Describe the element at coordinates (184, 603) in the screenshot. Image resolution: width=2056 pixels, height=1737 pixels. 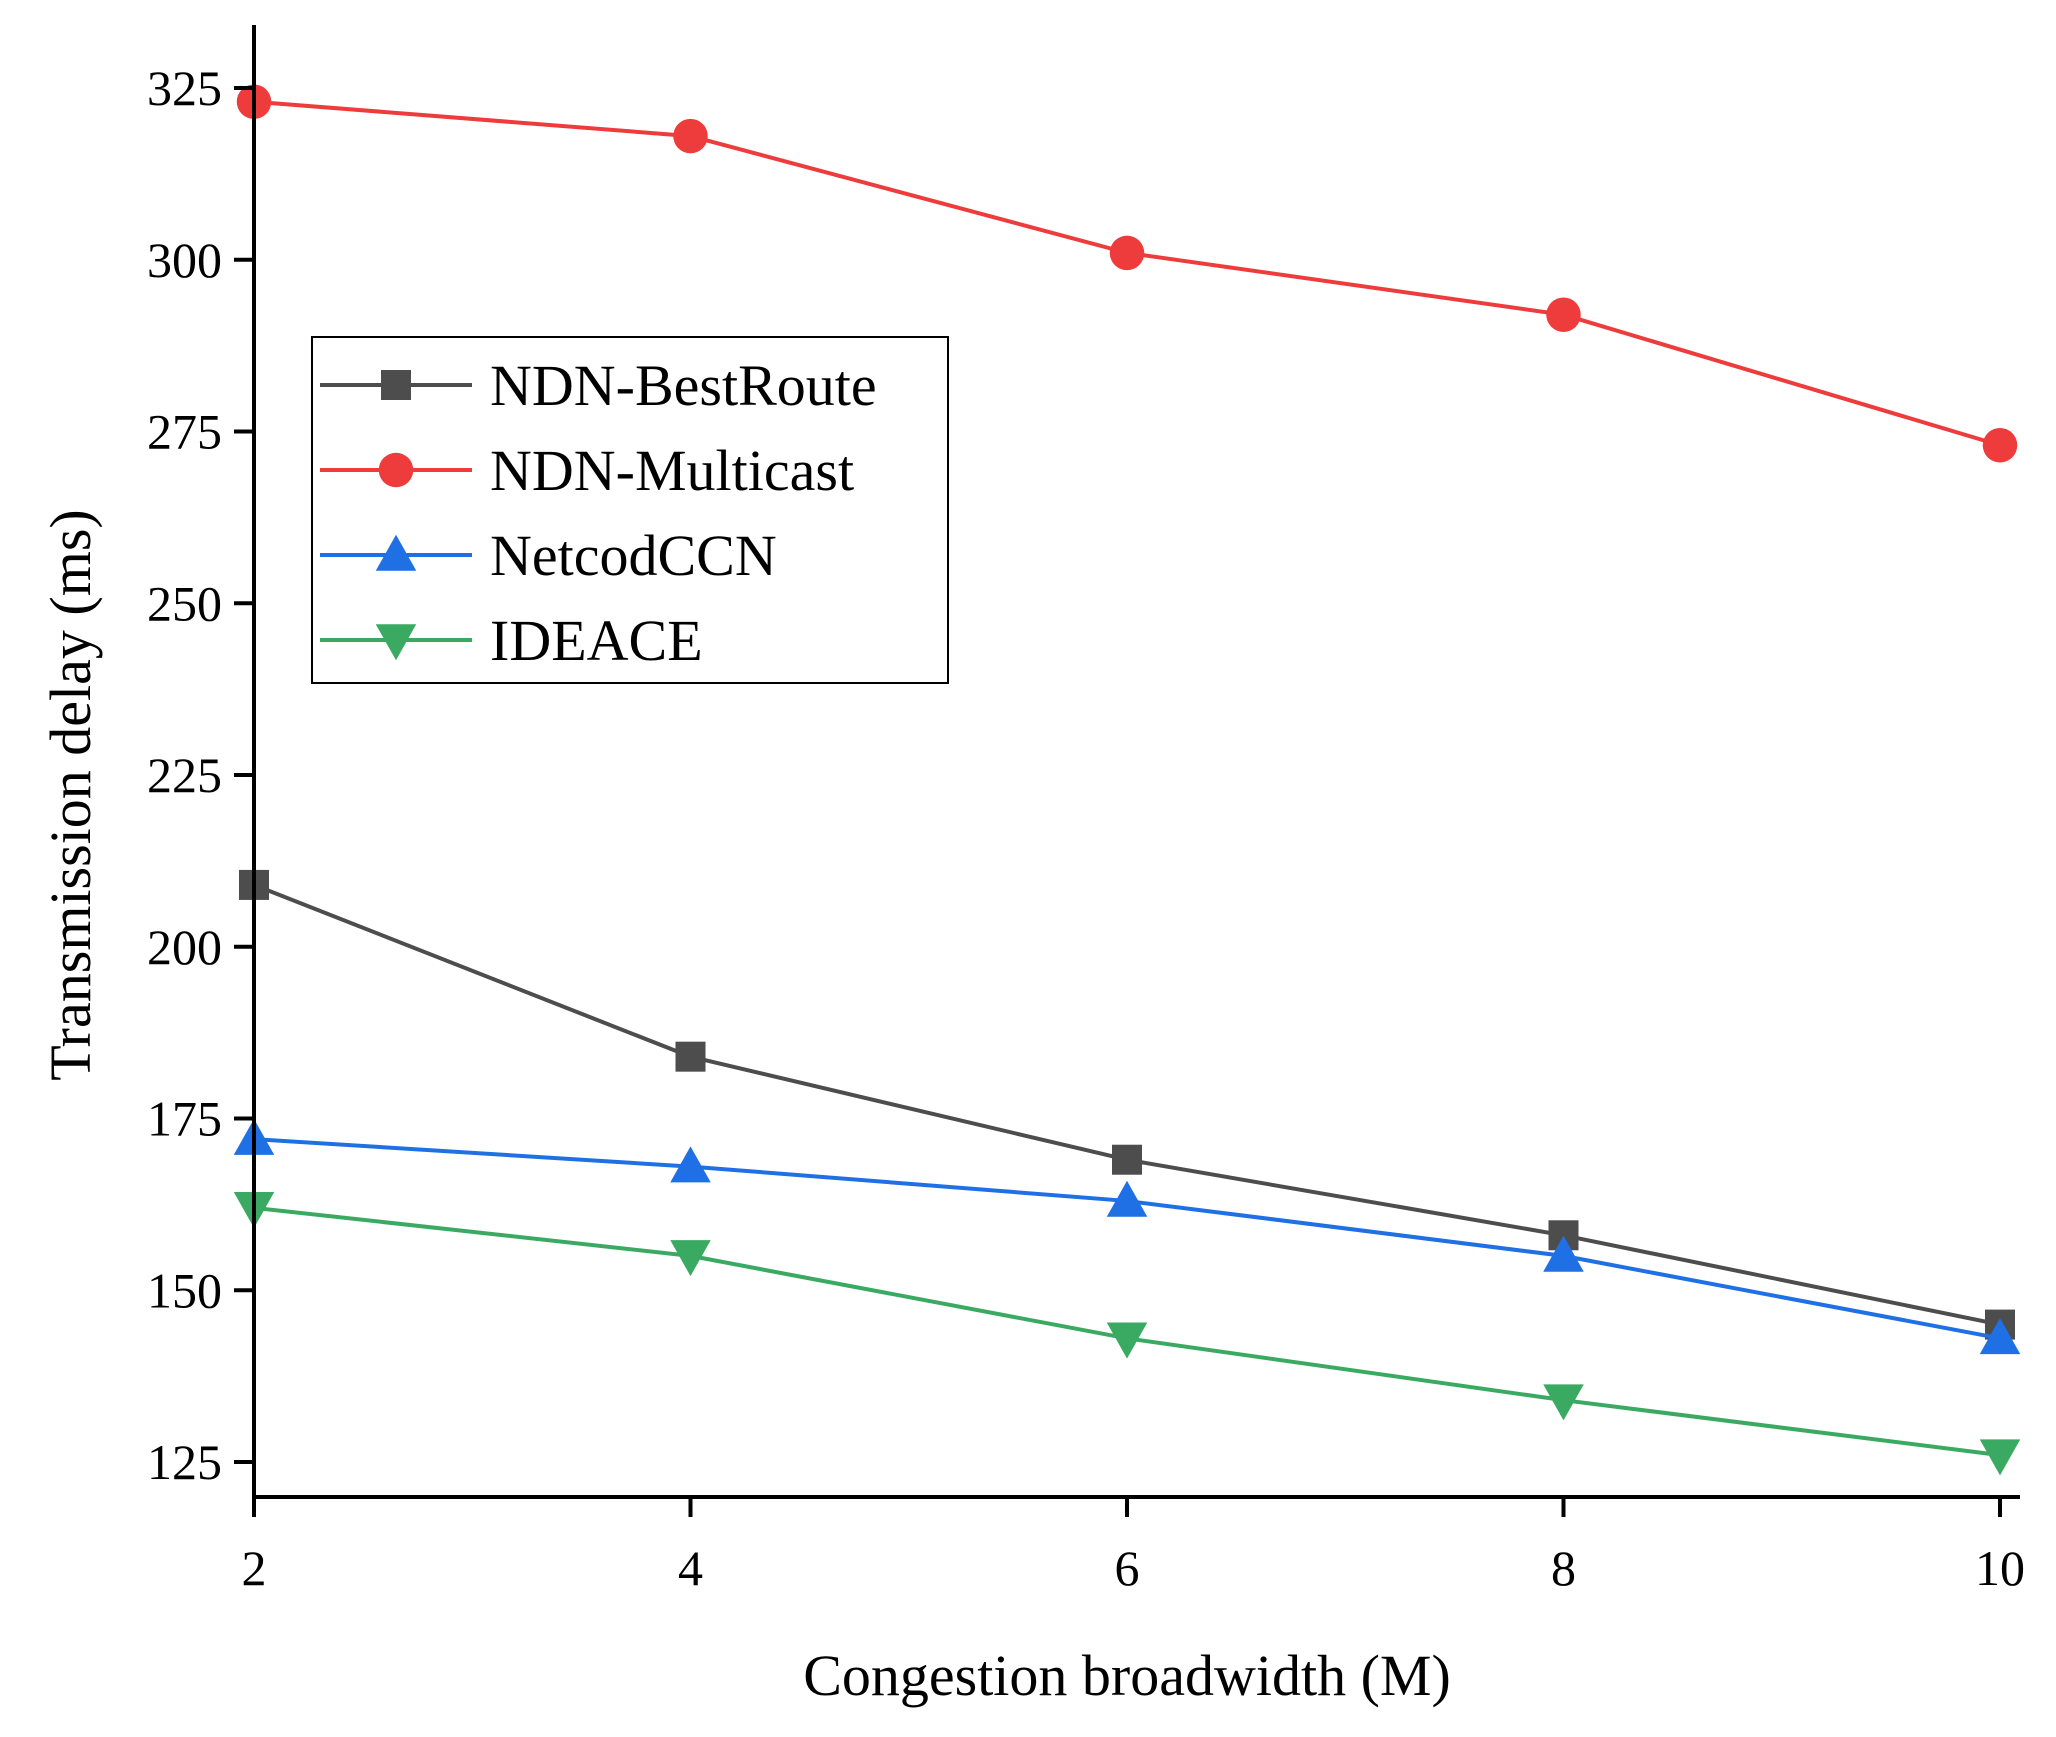
I see `y-tick-label: 250` at that location.